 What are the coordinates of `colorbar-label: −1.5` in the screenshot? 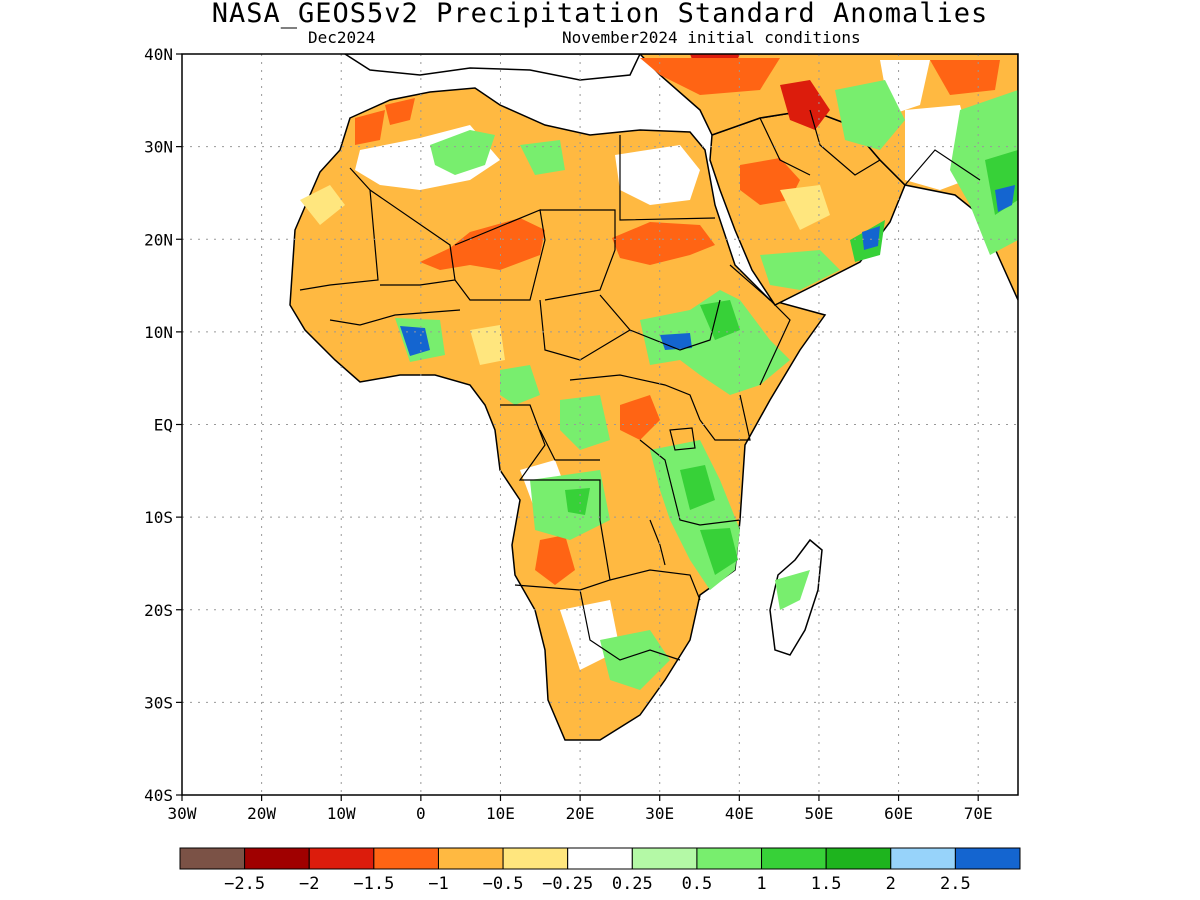 It's located at (373, 884).